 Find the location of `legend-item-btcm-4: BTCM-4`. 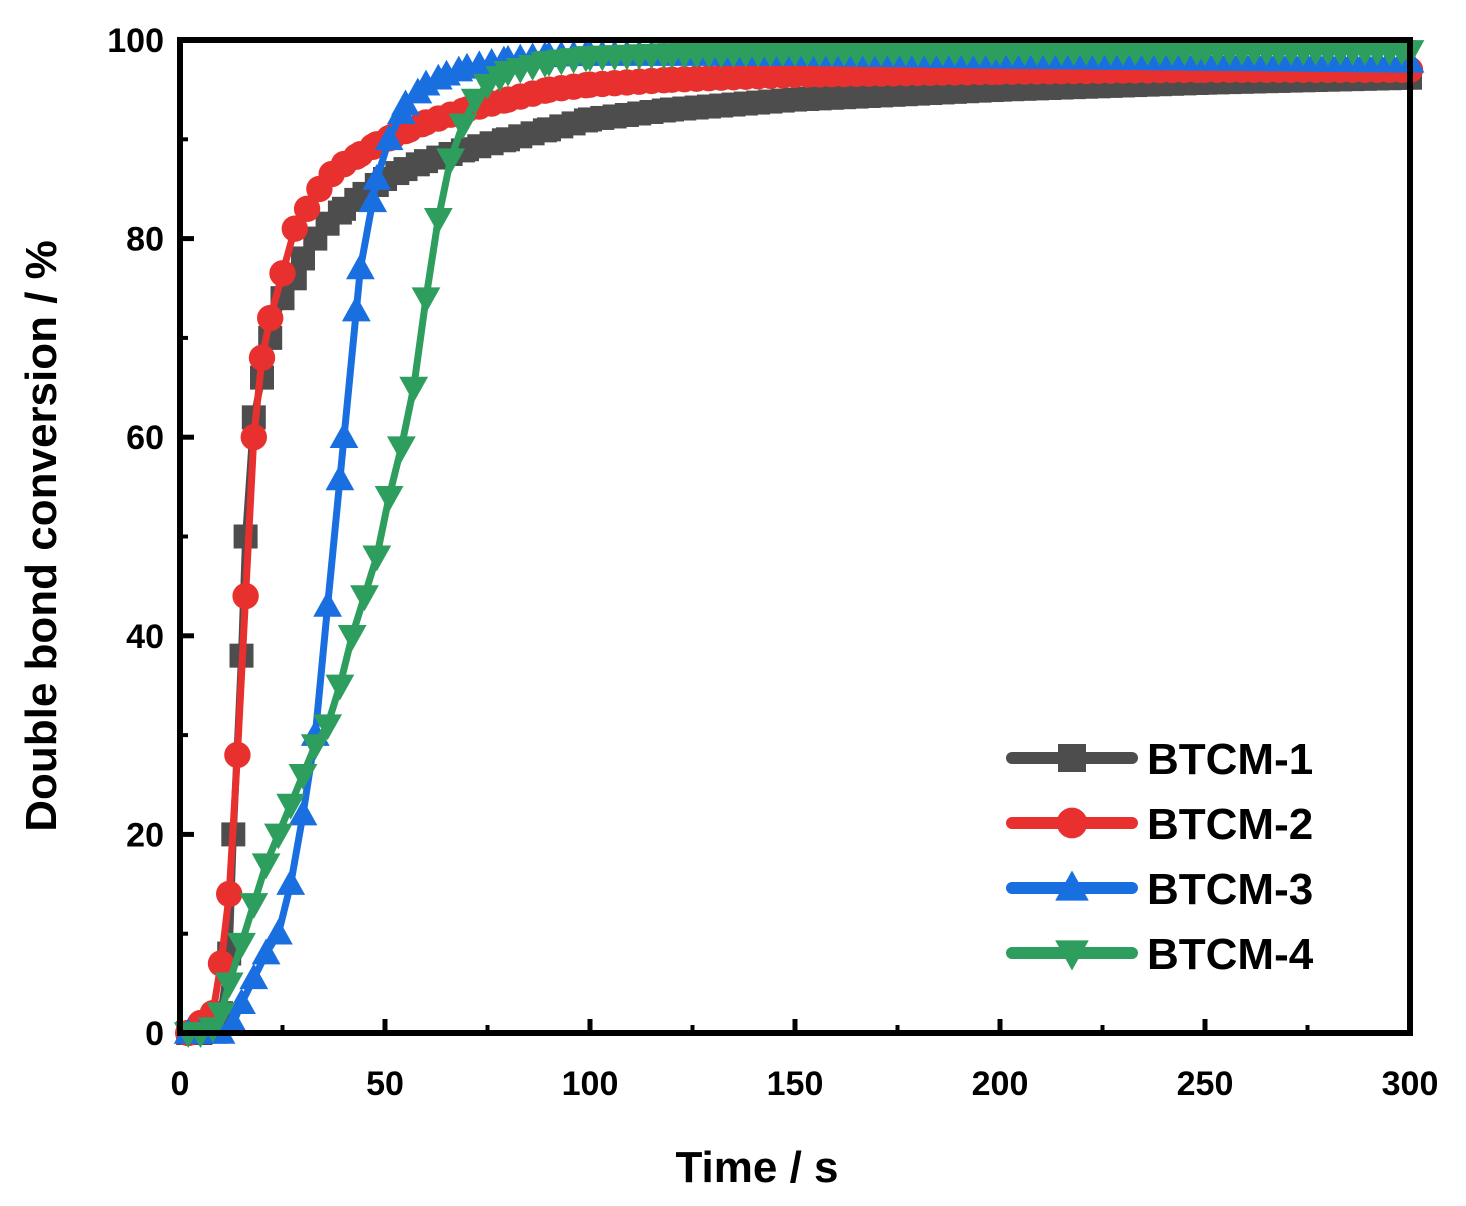

legend-item-btcm-4: BTCM-4 is located at coordinates (1160, 954).